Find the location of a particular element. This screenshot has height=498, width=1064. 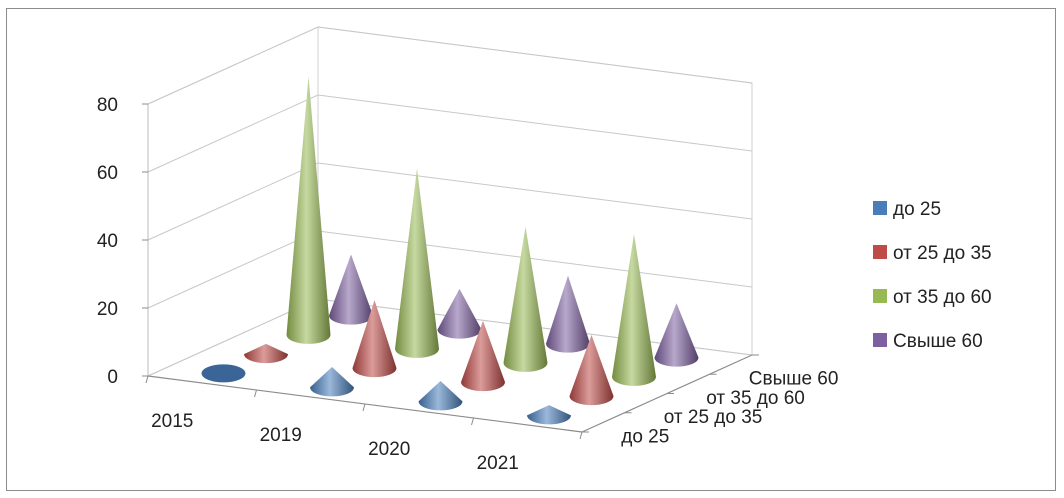

cone-от 35 до 60-2021 is located at coordinates (634, 310).